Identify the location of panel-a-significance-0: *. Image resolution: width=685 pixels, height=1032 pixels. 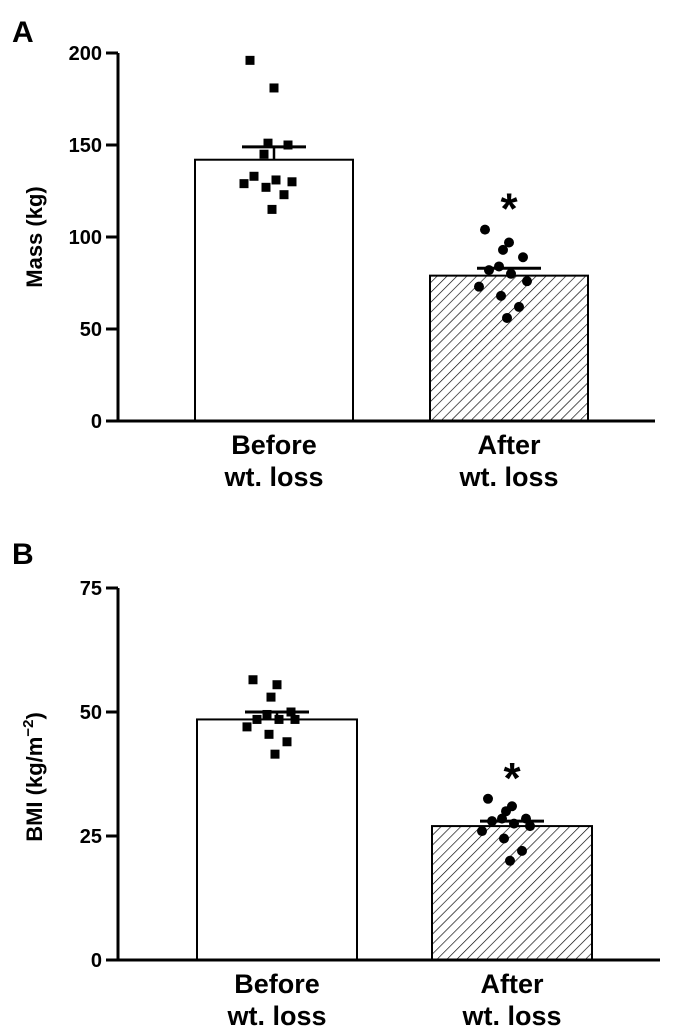
(509, 209).